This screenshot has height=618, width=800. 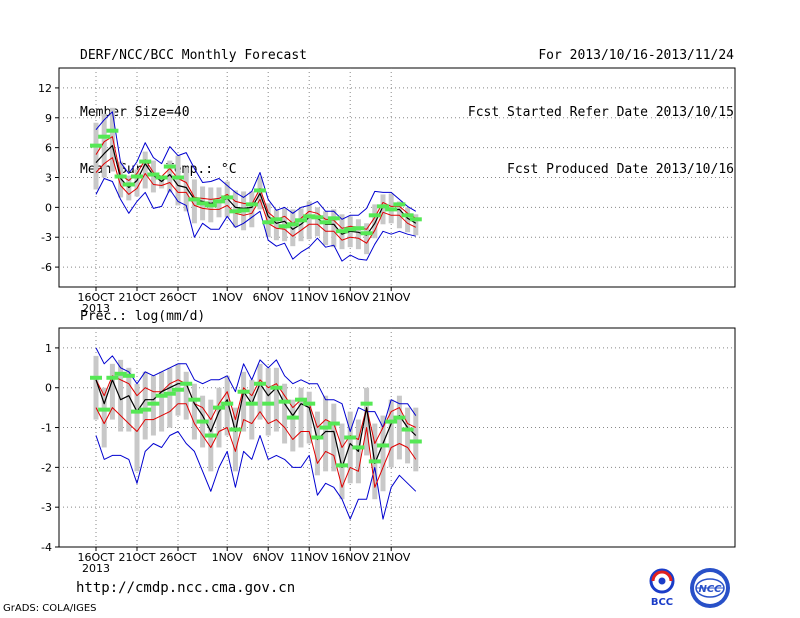 What do you see at coordinates (95, 557) in the screenshot?
I see `panel2-x-tick-label: 16OCT` at bounding box center [95, 557].